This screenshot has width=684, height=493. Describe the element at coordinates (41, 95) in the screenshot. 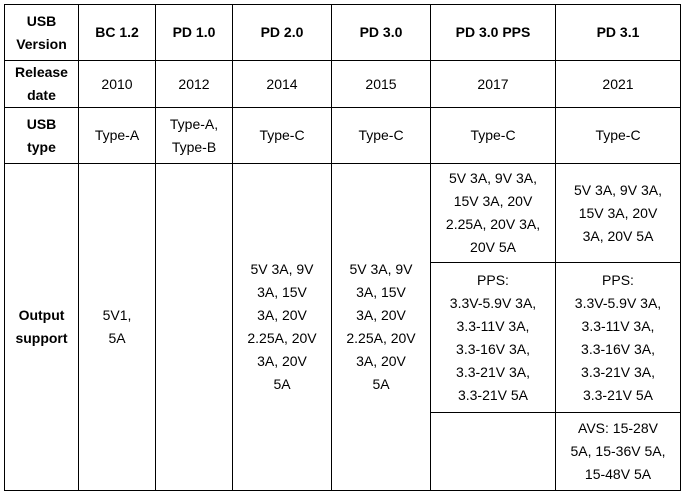

I see `cell-line: date` at that location.